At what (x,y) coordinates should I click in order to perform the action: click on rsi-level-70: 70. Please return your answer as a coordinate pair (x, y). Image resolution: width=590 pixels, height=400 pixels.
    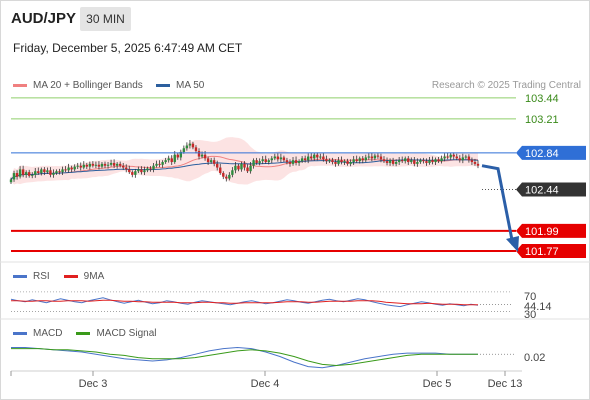
    Looking at the image, I should click on (530, 297).